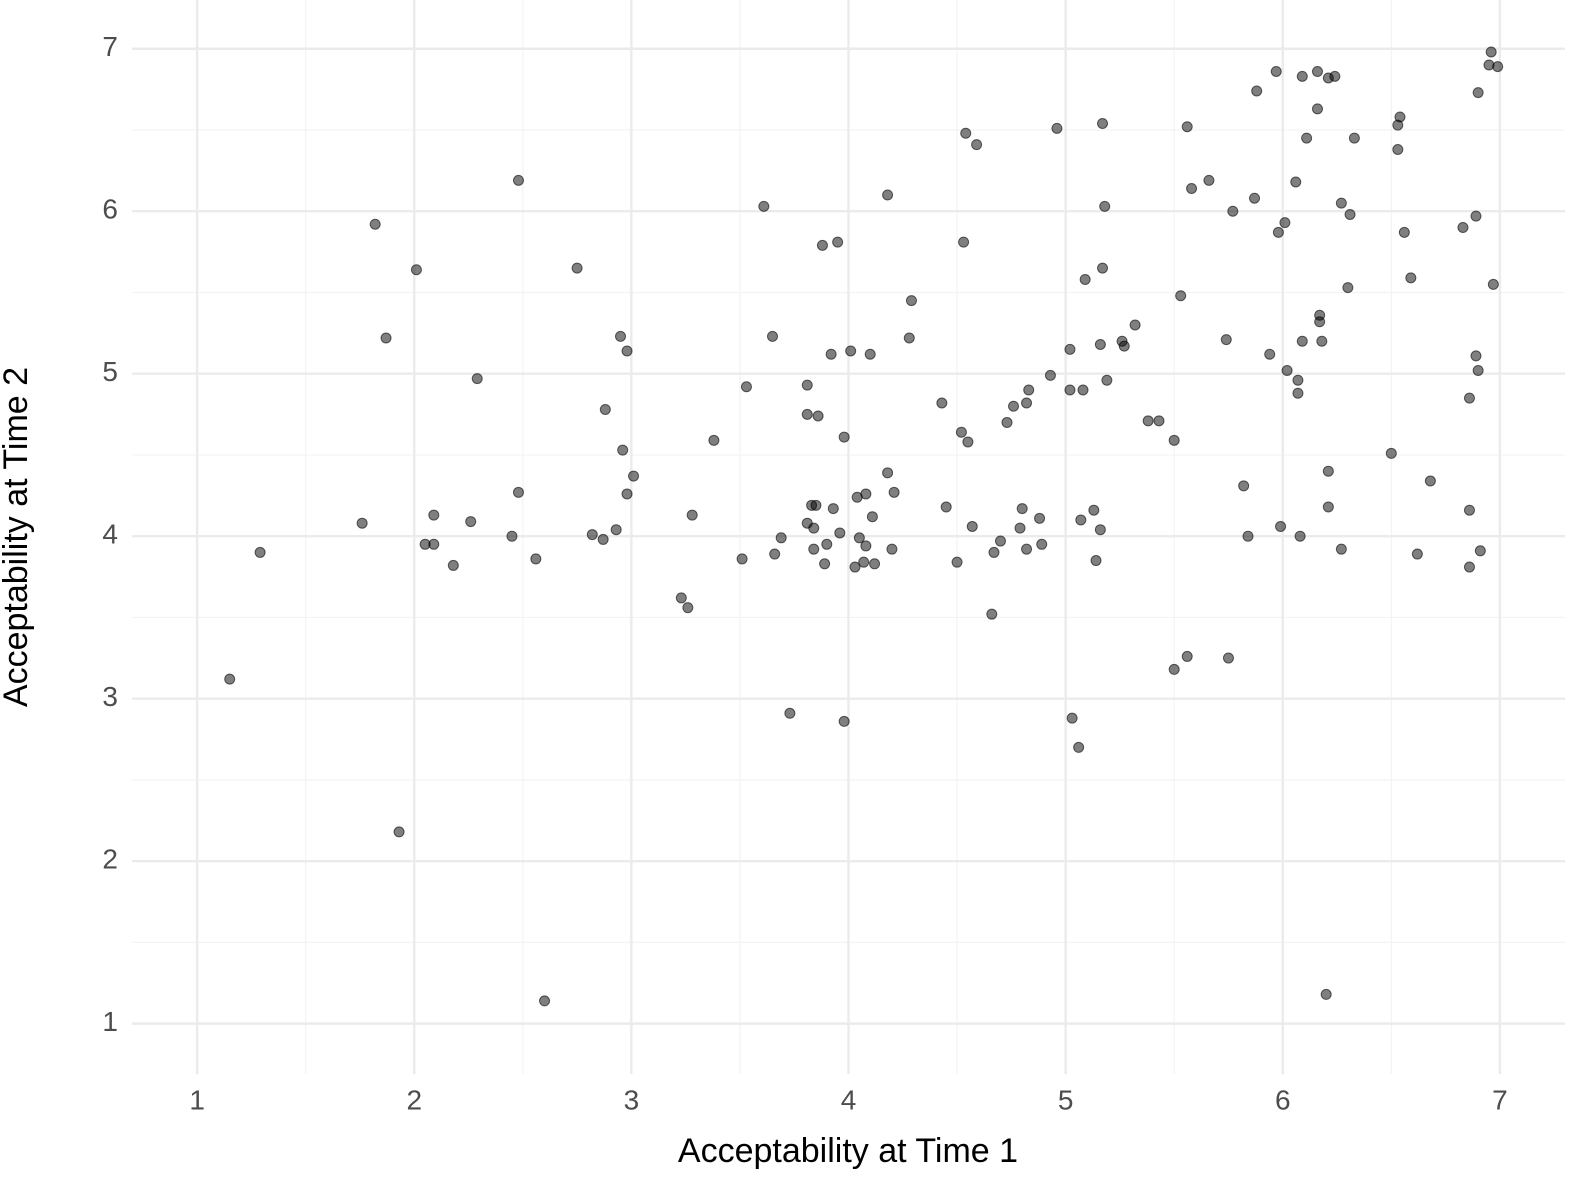 This screenshot has width=1573, height=1180. Describe the element at coordinates (110, 534) in the screenshot. I see `y-tick-label: 4` at that location.